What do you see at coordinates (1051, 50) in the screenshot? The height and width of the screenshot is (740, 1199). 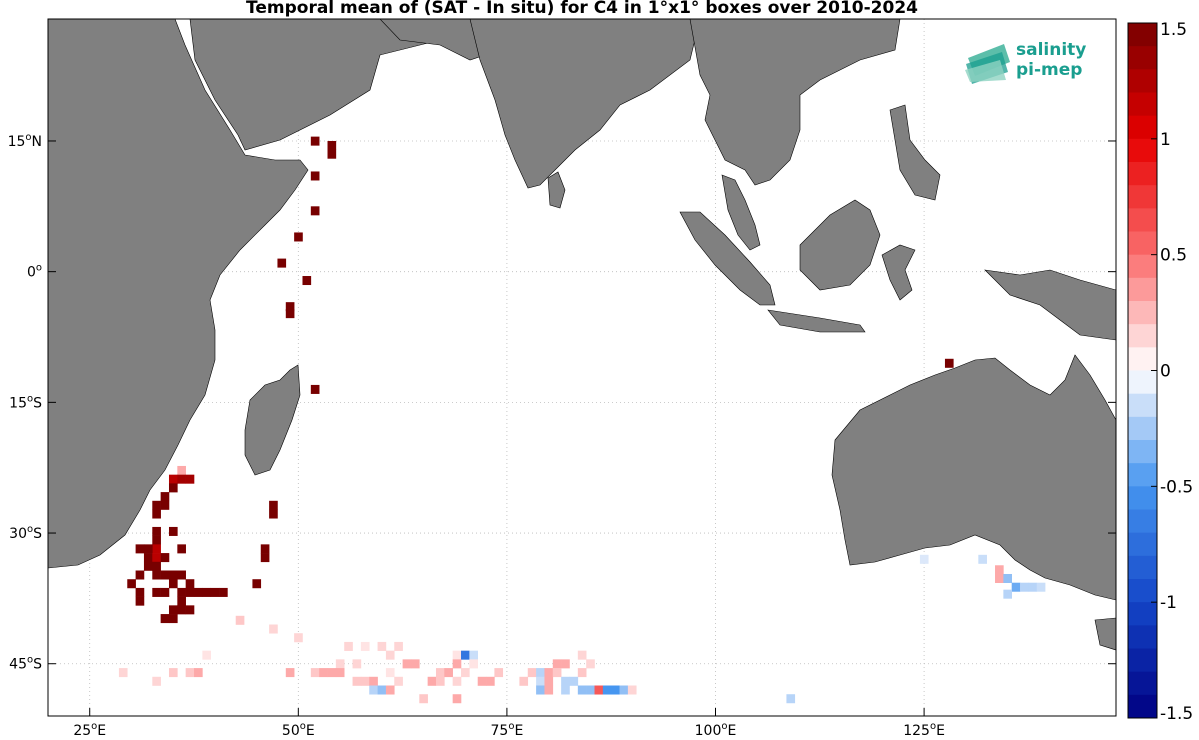 I see `logo-text-salinity: salinity` at bounding box center [1051, 50].